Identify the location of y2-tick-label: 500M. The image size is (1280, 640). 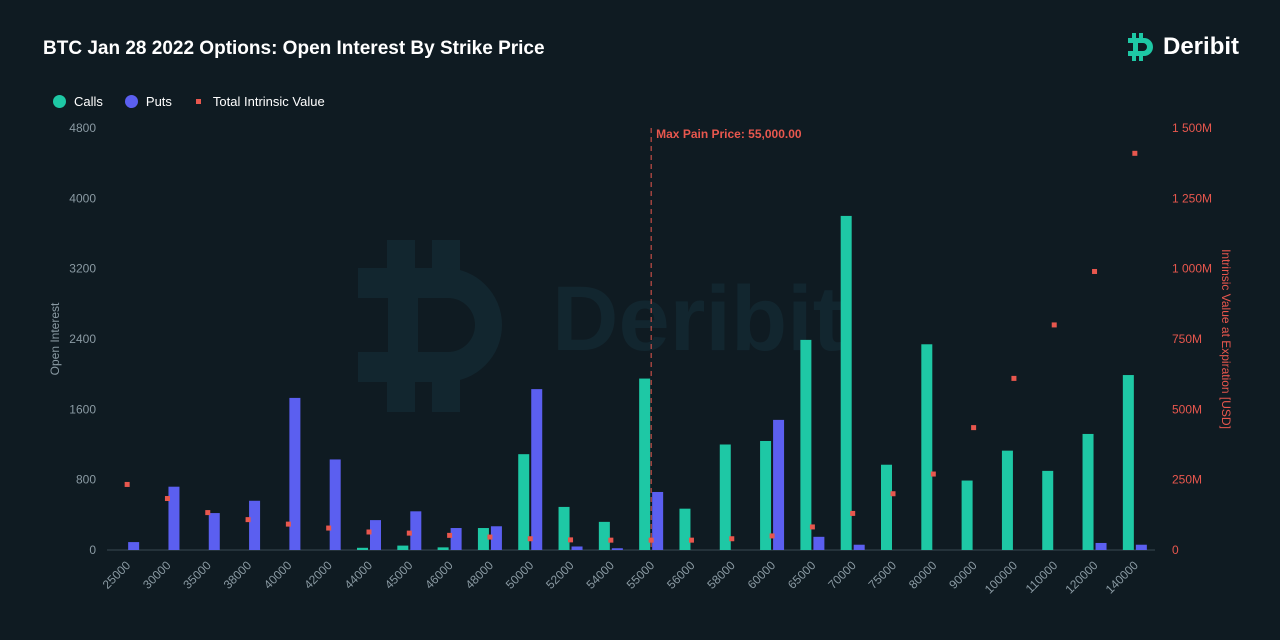
(1187, 409).